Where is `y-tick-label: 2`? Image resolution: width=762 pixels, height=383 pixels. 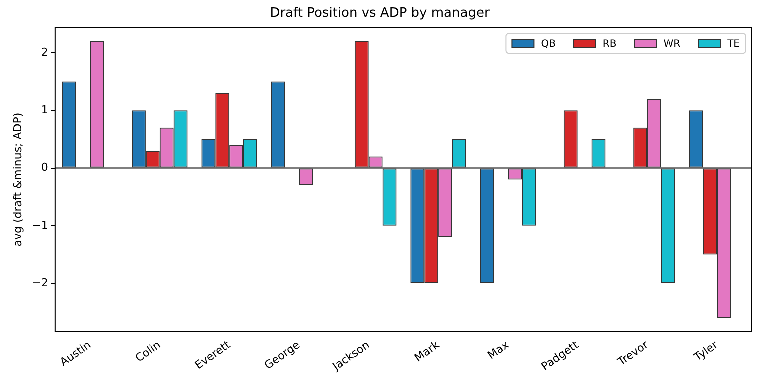
y-tick-label: 2 is located at coordinates (44, 52).